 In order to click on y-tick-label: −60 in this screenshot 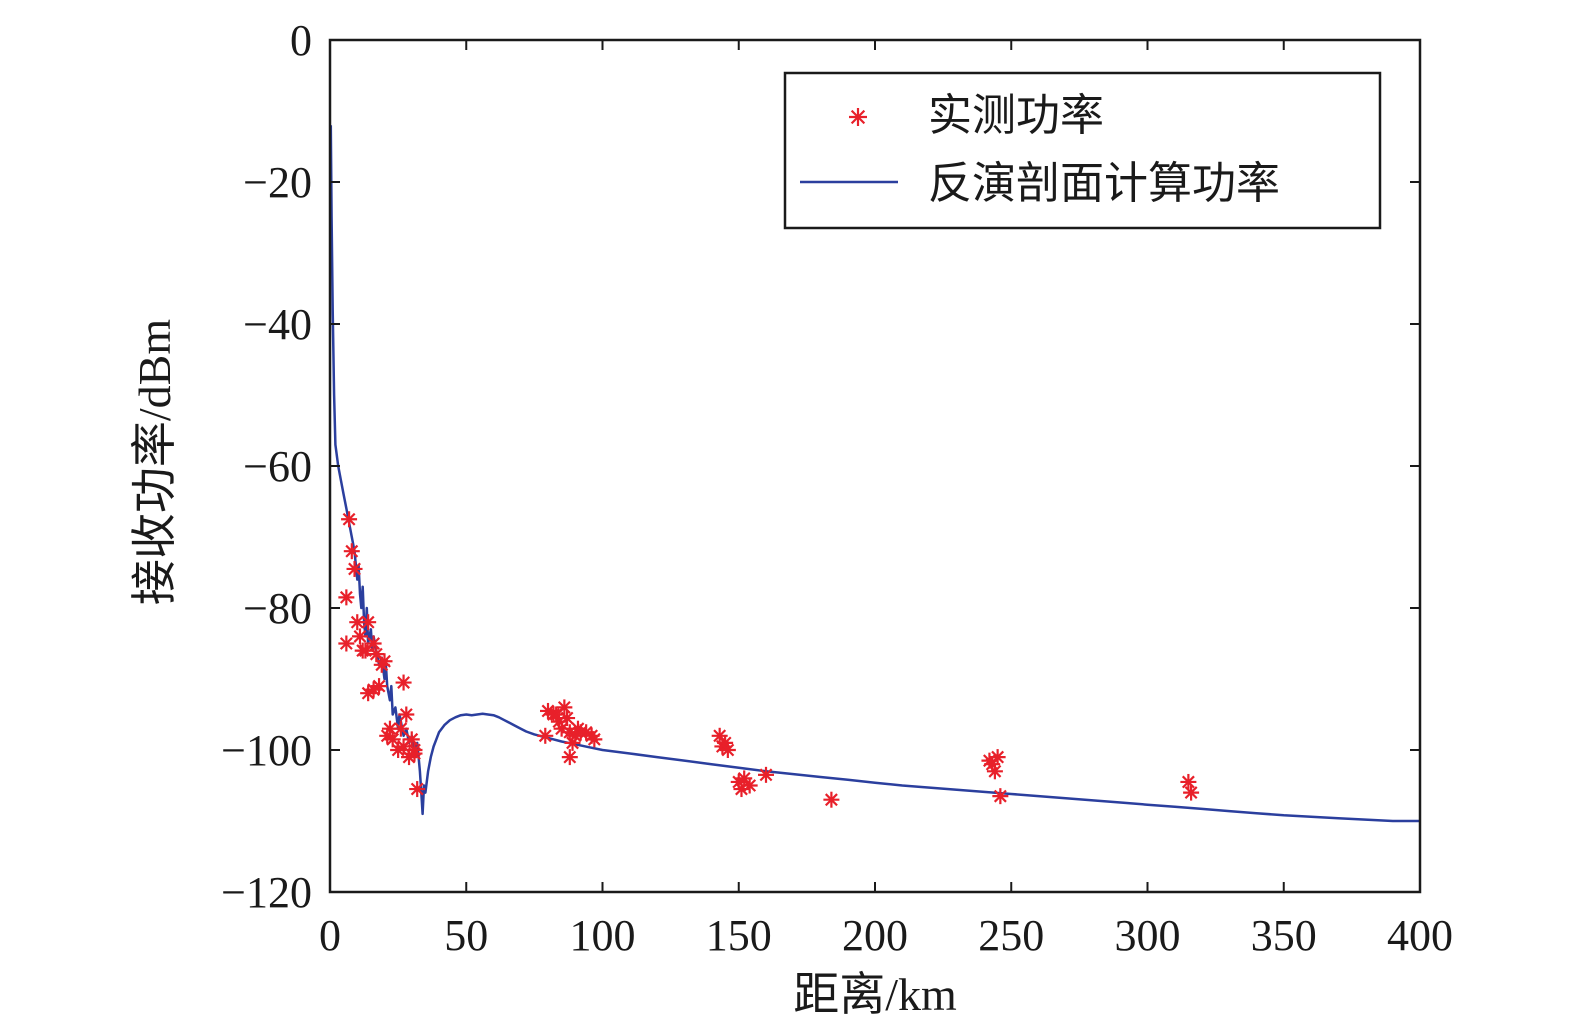, I will do `click(277, 466)`.